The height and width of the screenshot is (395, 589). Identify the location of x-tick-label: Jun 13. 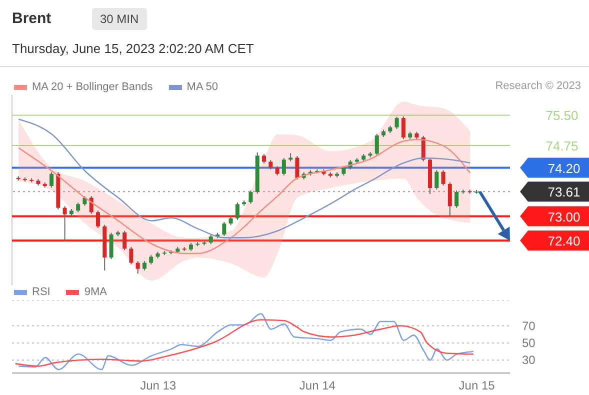
(158, 385).